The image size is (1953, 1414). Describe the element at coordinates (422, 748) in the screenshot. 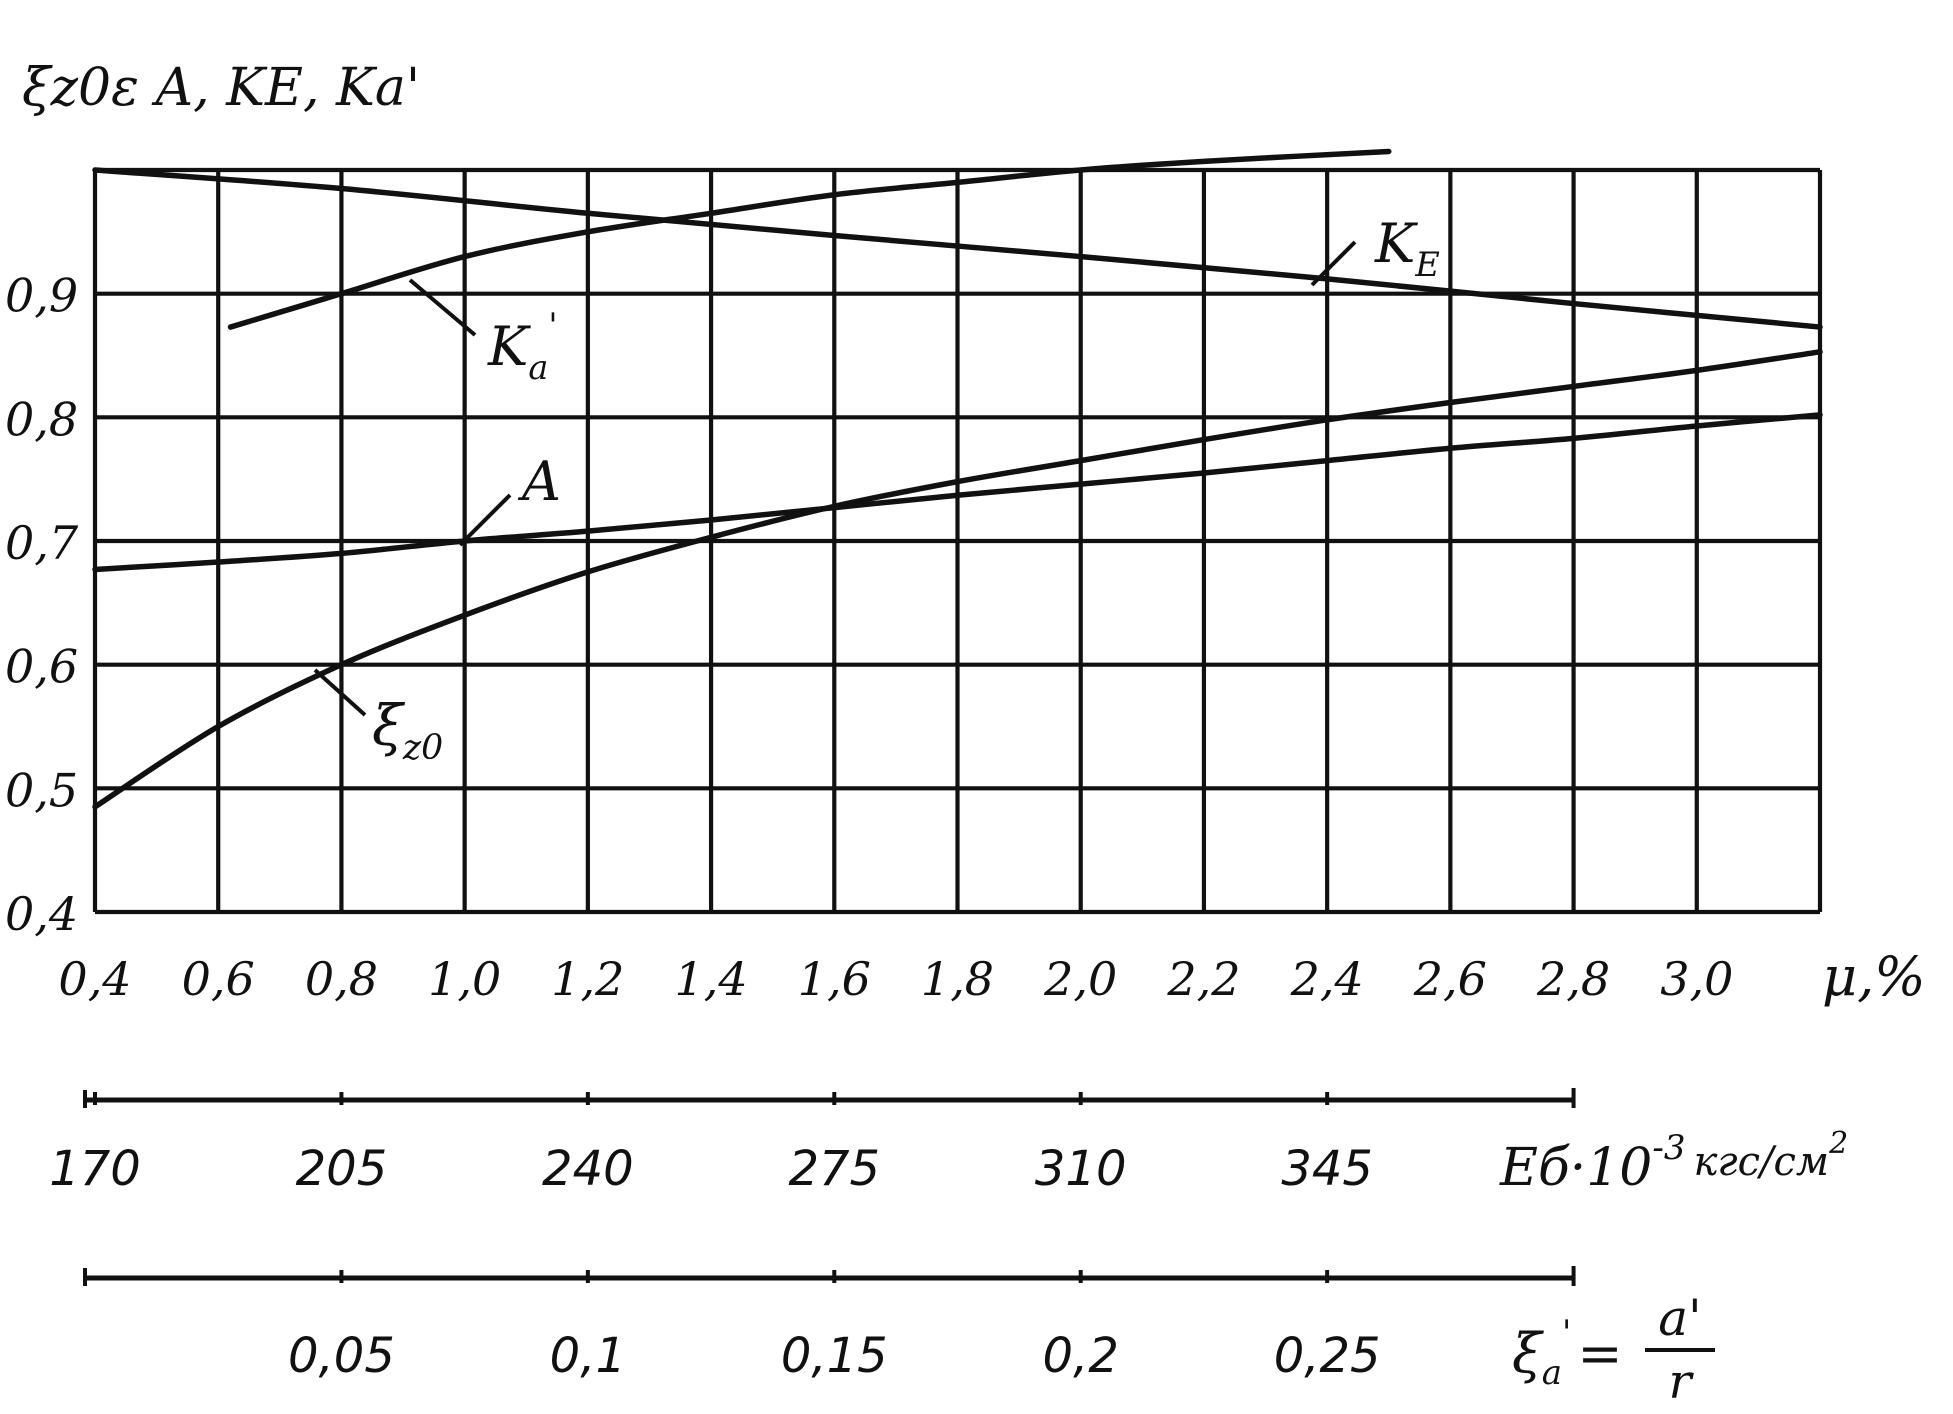

I see `curve-label-sub: z0` at that location.